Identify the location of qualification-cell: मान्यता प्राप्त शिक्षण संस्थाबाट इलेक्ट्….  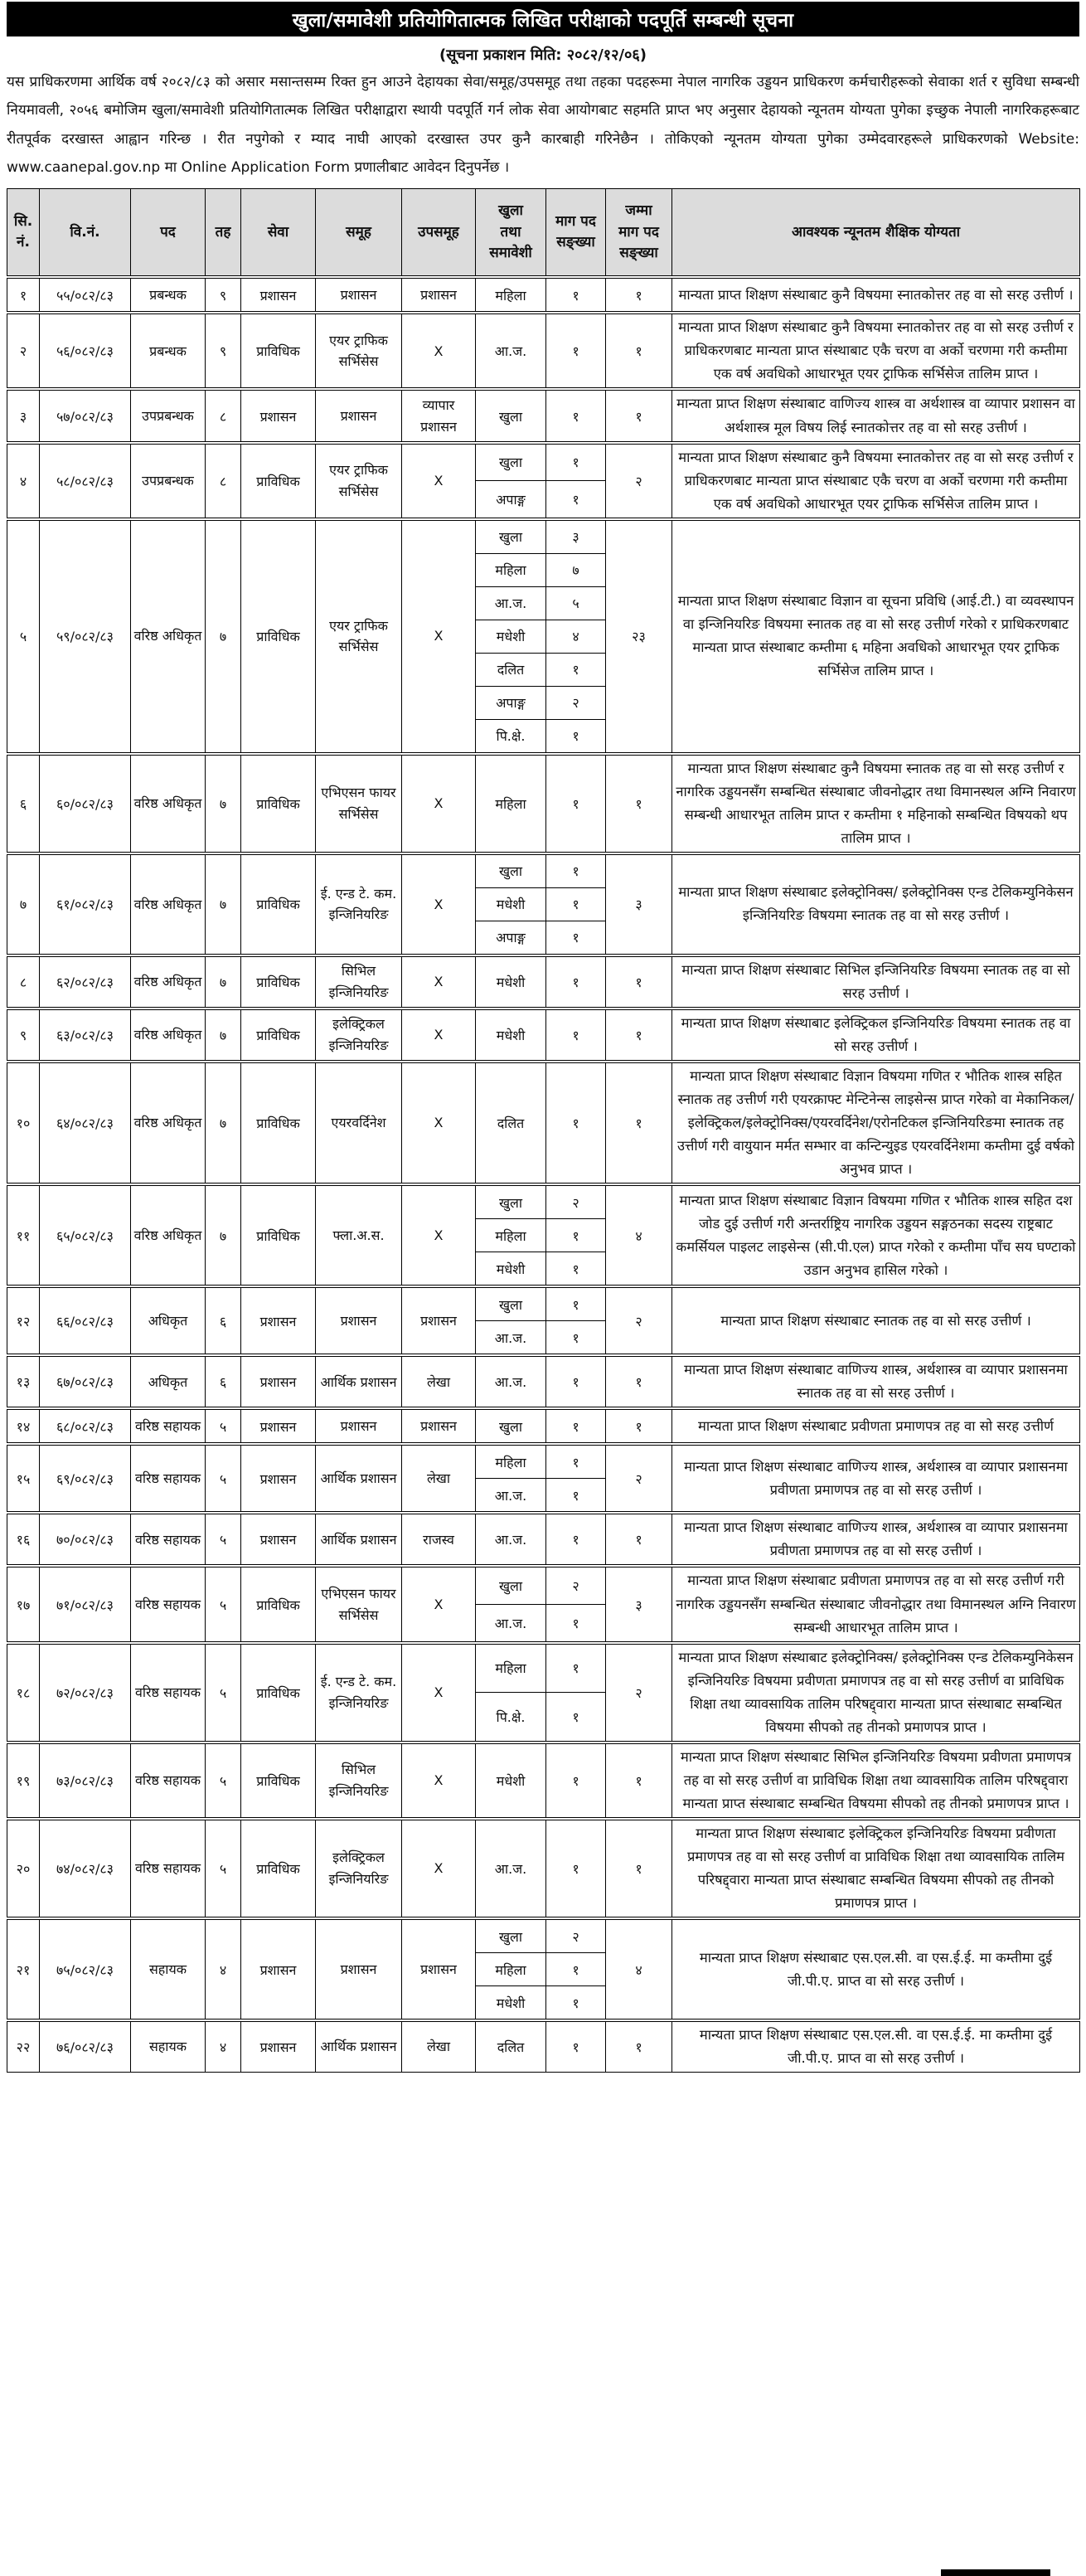
(875, 1868).